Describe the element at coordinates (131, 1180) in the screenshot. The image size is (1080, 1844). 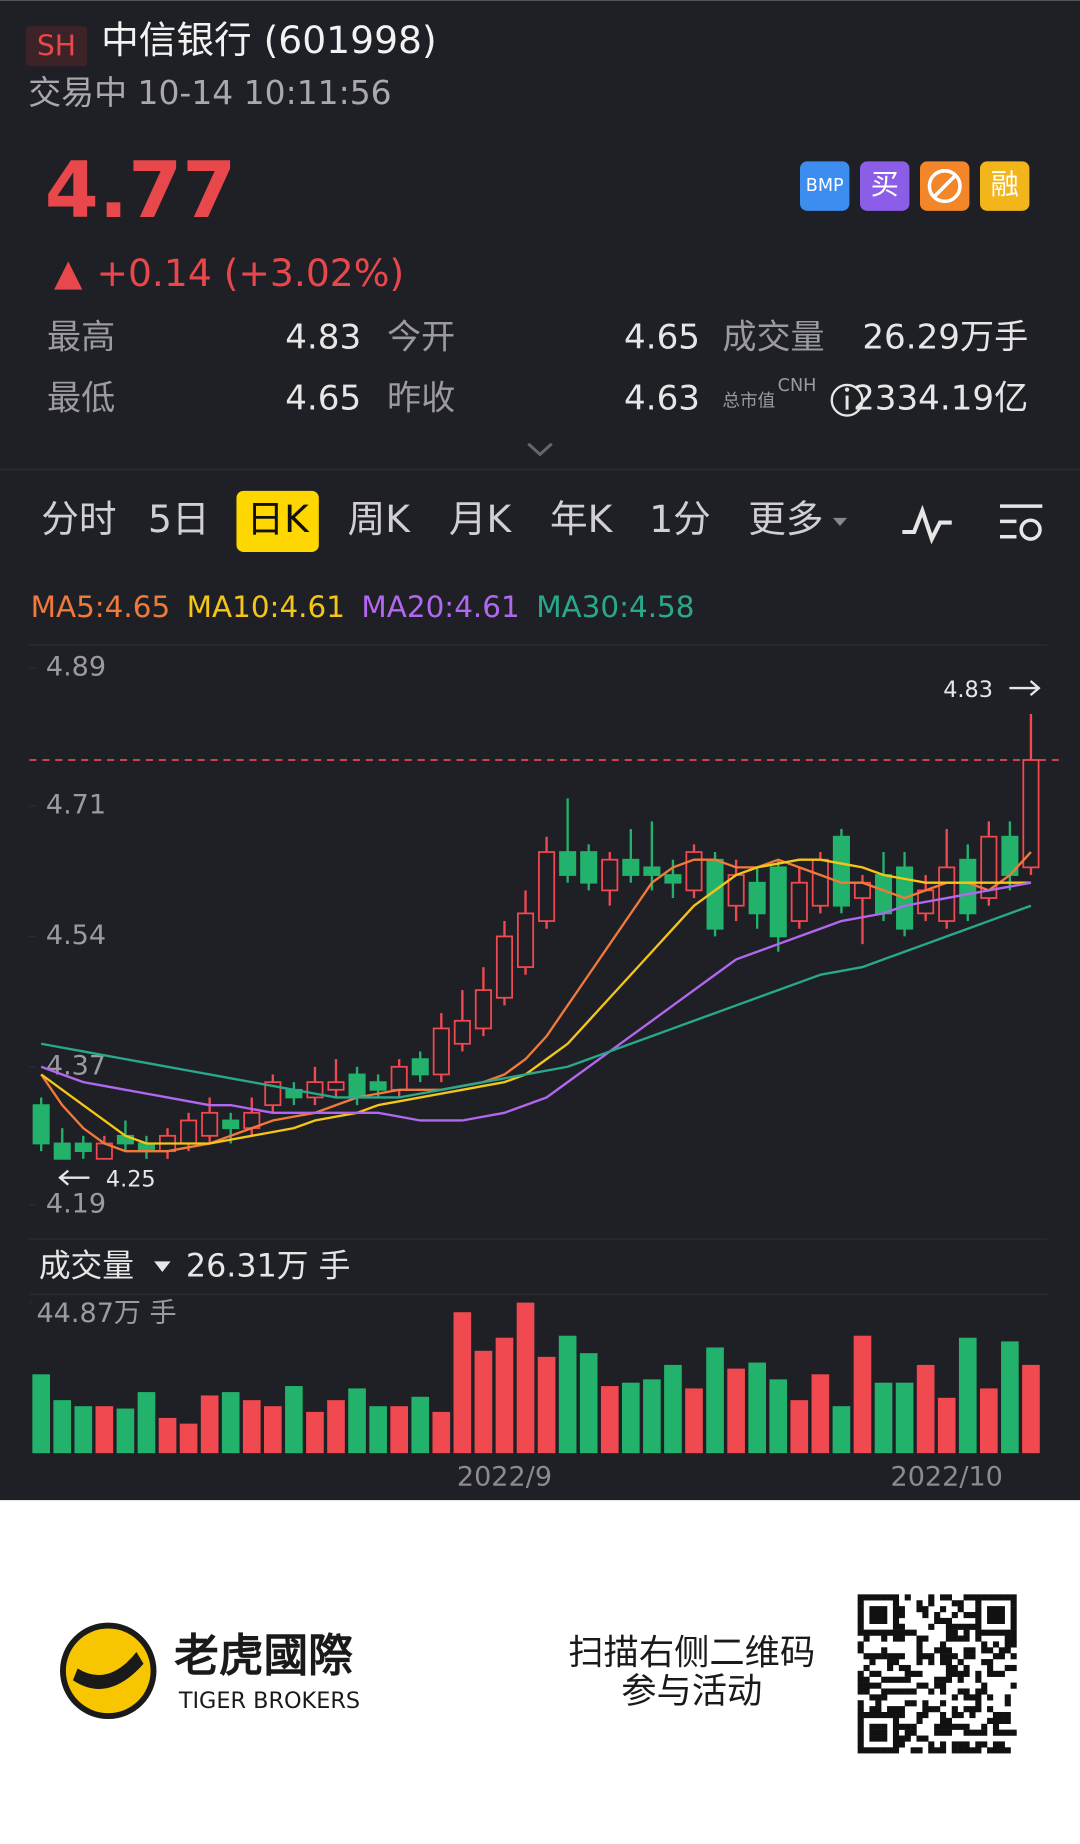
I see `low-label: 4.25` at that location.